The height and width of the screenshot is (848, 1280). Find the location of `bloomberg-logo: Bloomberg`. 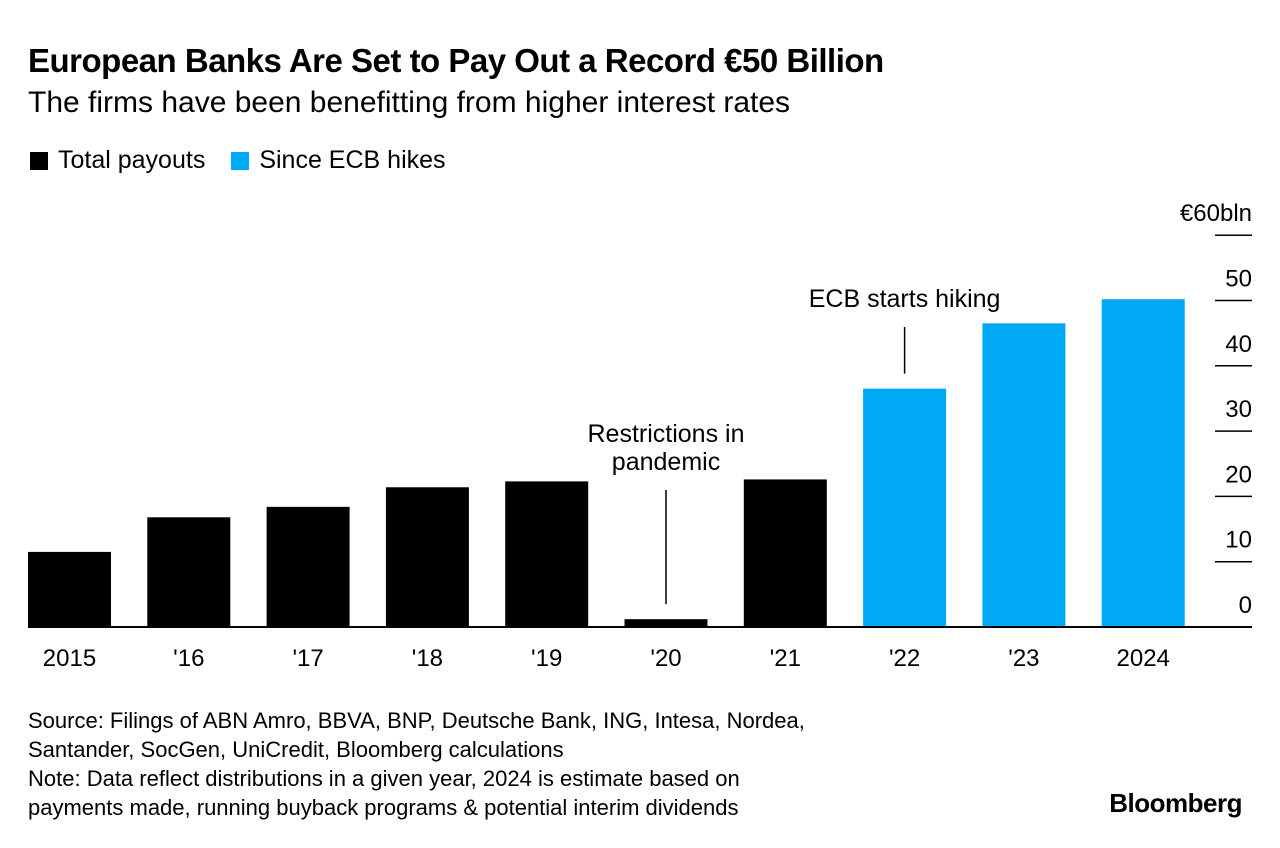

bloomberg-logo: Bloomberg is located at coordinates (1175, 803).